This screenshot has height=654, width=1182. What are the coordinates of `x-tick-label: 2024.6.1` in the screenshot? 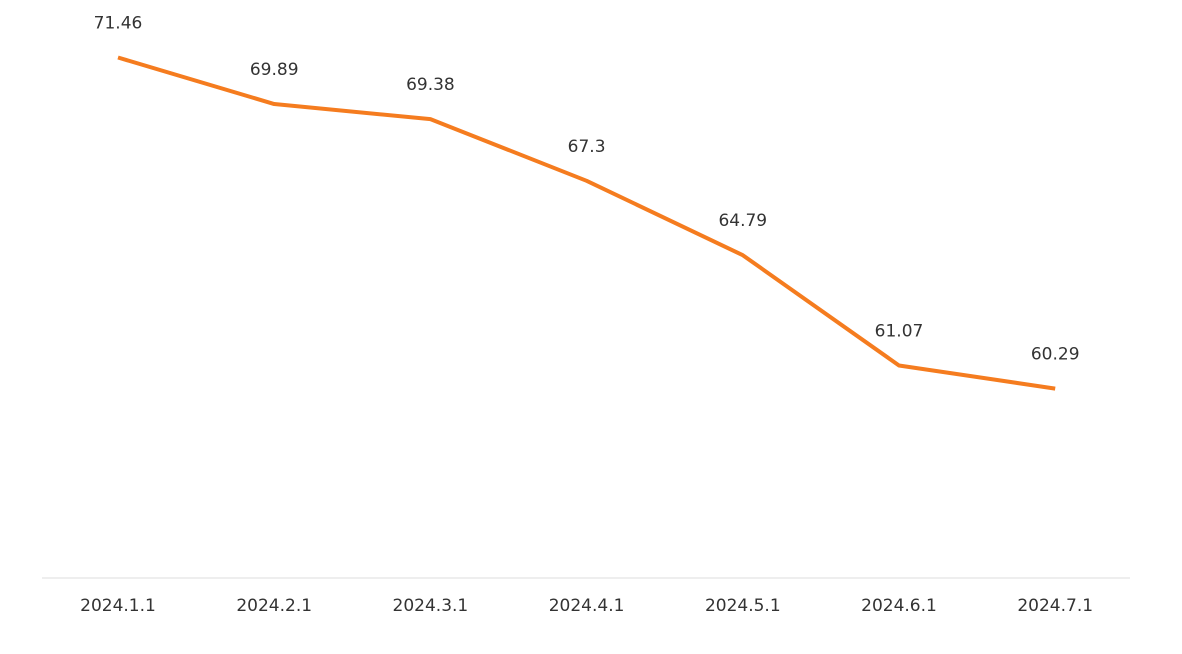 It's located at (899, 606).